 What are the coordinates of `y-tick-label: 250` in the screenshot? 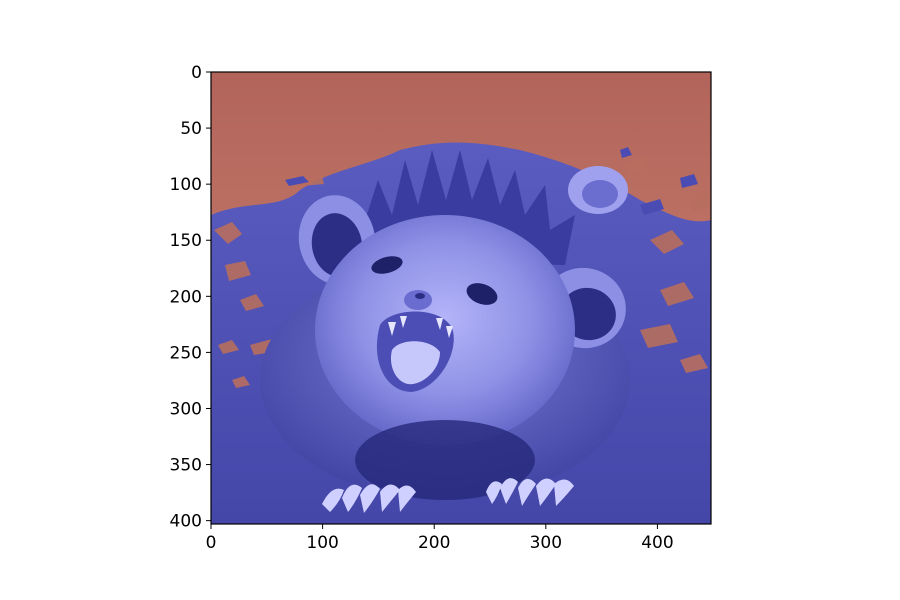 It's located at (186, 353).